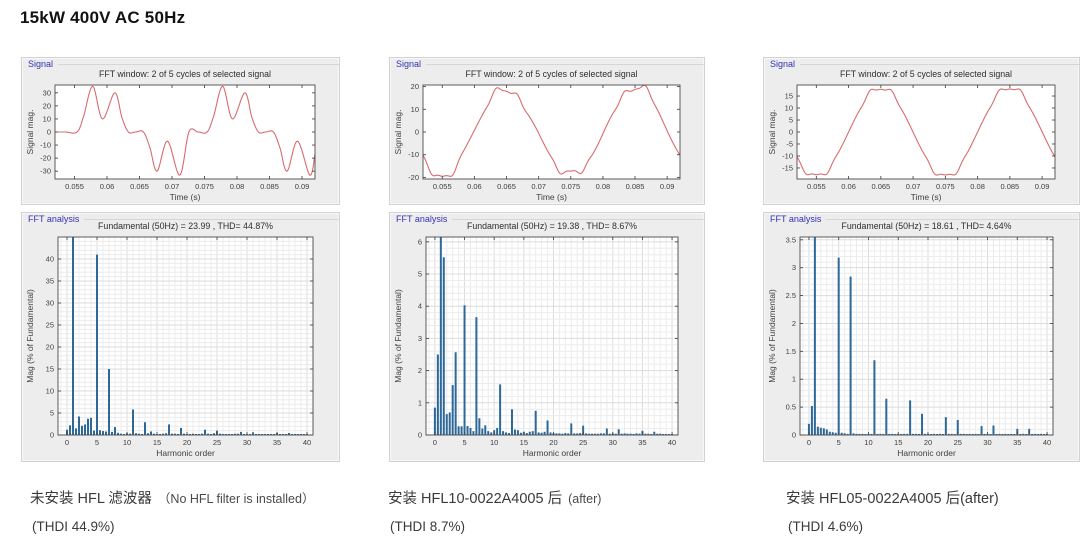 The image size is (1089, 559). What do you see at coordinates (977, 186) in the screenshot?
I see `svg-text: 0.08` at bounding box center [977, 186].